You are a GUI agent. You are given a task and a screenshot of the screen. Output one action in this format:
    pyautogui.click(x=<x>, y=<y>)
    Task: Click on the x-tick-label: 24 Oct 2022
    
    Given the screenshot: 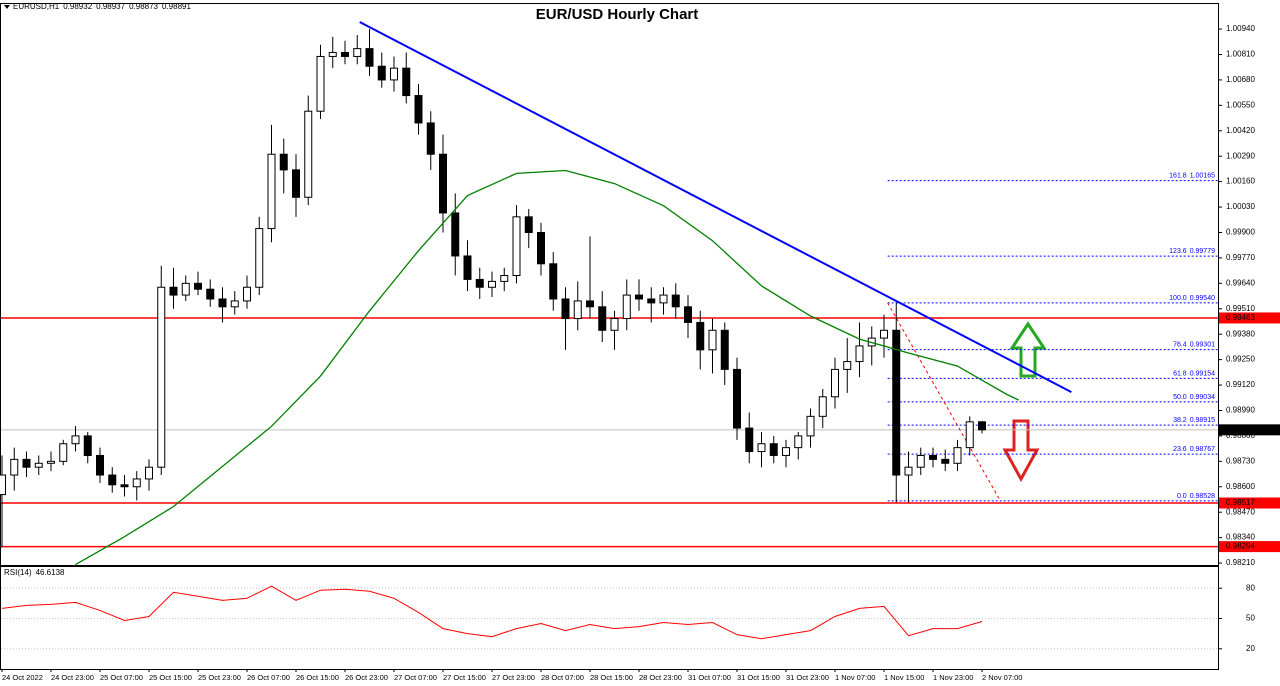 What is the action you would take?
    pyautogui.click(x=22, y=677)
    